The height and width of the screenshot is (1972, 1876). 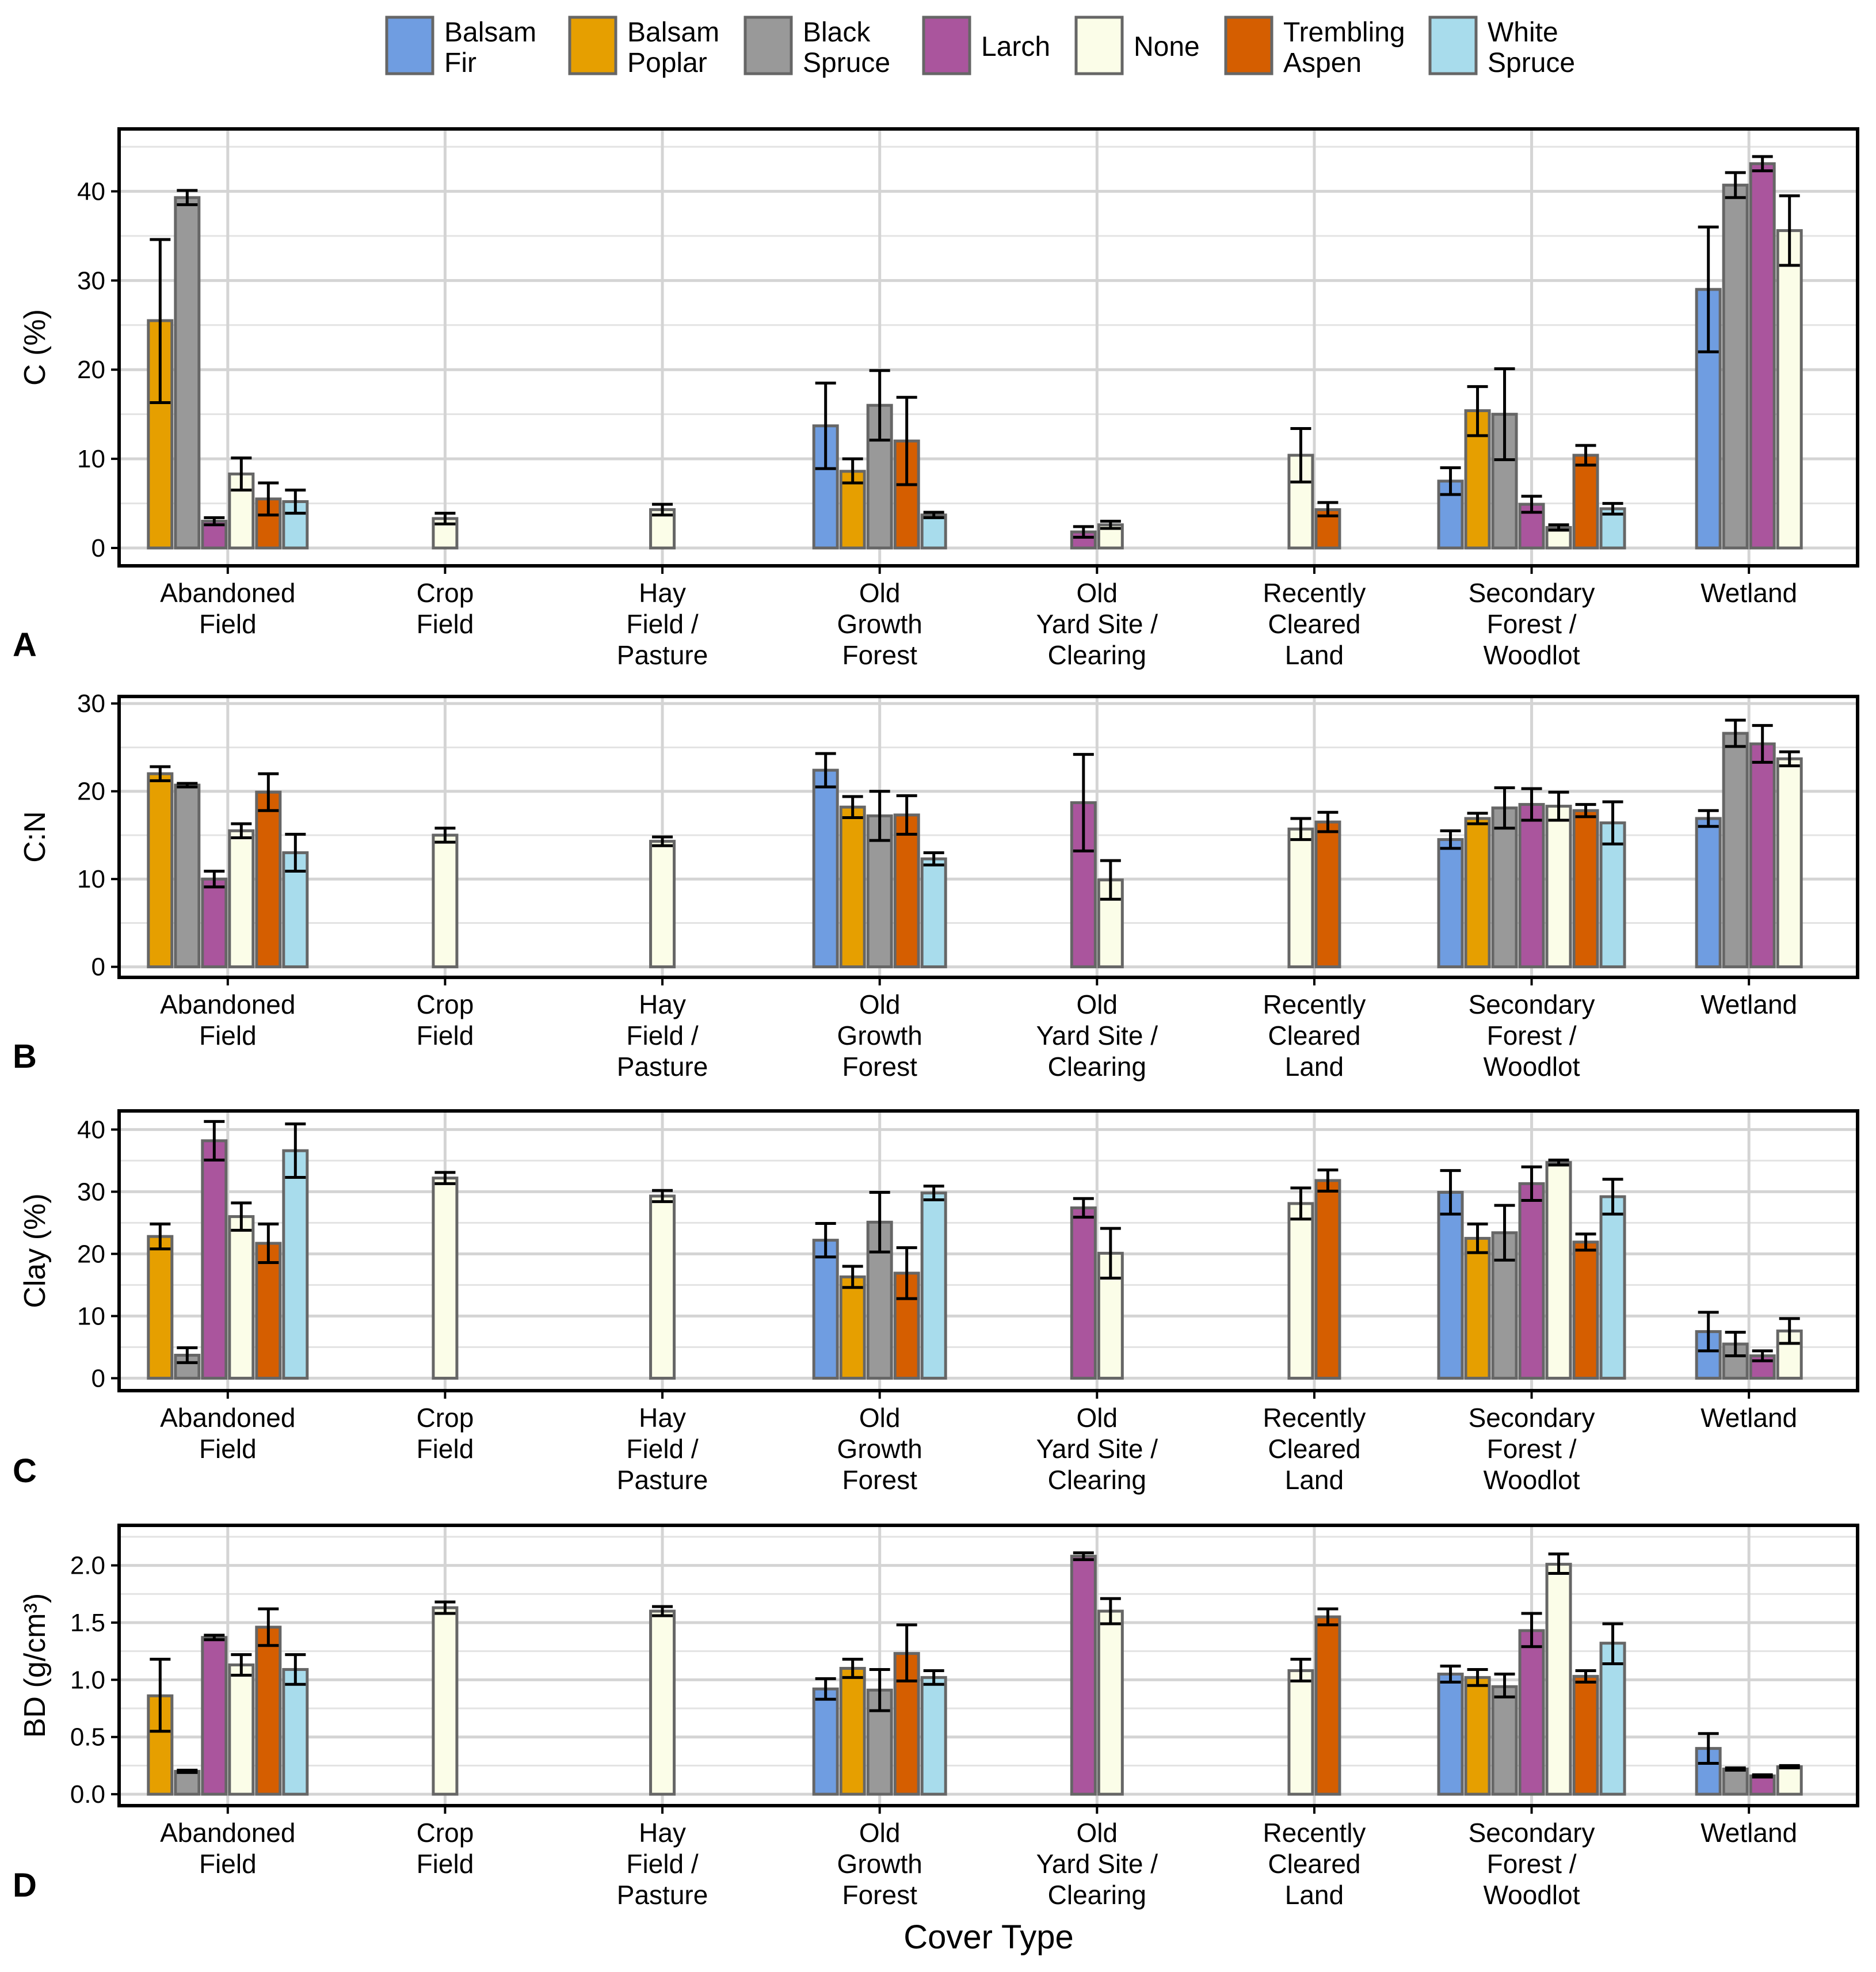 What do you see at coordinates (988, 837) in the screenshot?
I see `panel-border` at bounding box center [988, 837].